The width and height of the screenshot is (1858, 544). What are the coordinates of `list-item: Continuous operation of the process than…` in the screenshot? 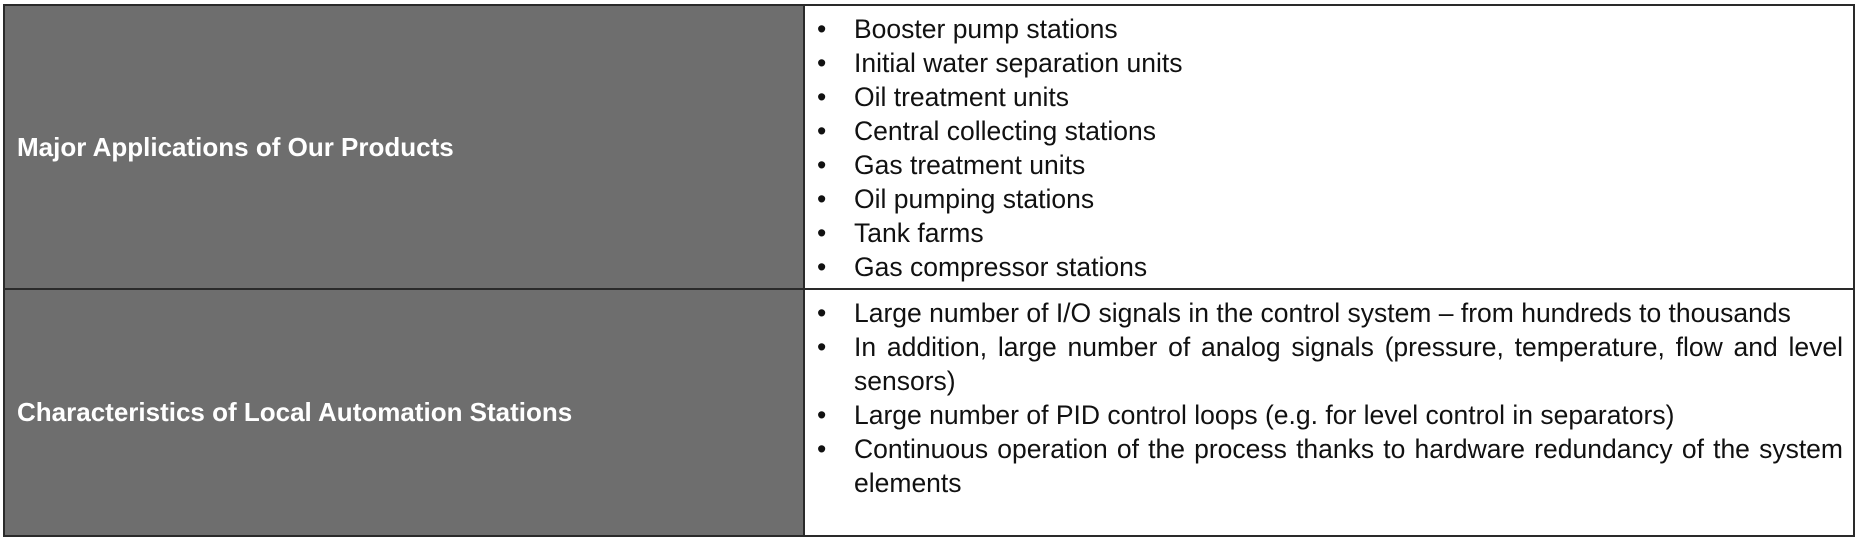 It's located at (1324, 466).